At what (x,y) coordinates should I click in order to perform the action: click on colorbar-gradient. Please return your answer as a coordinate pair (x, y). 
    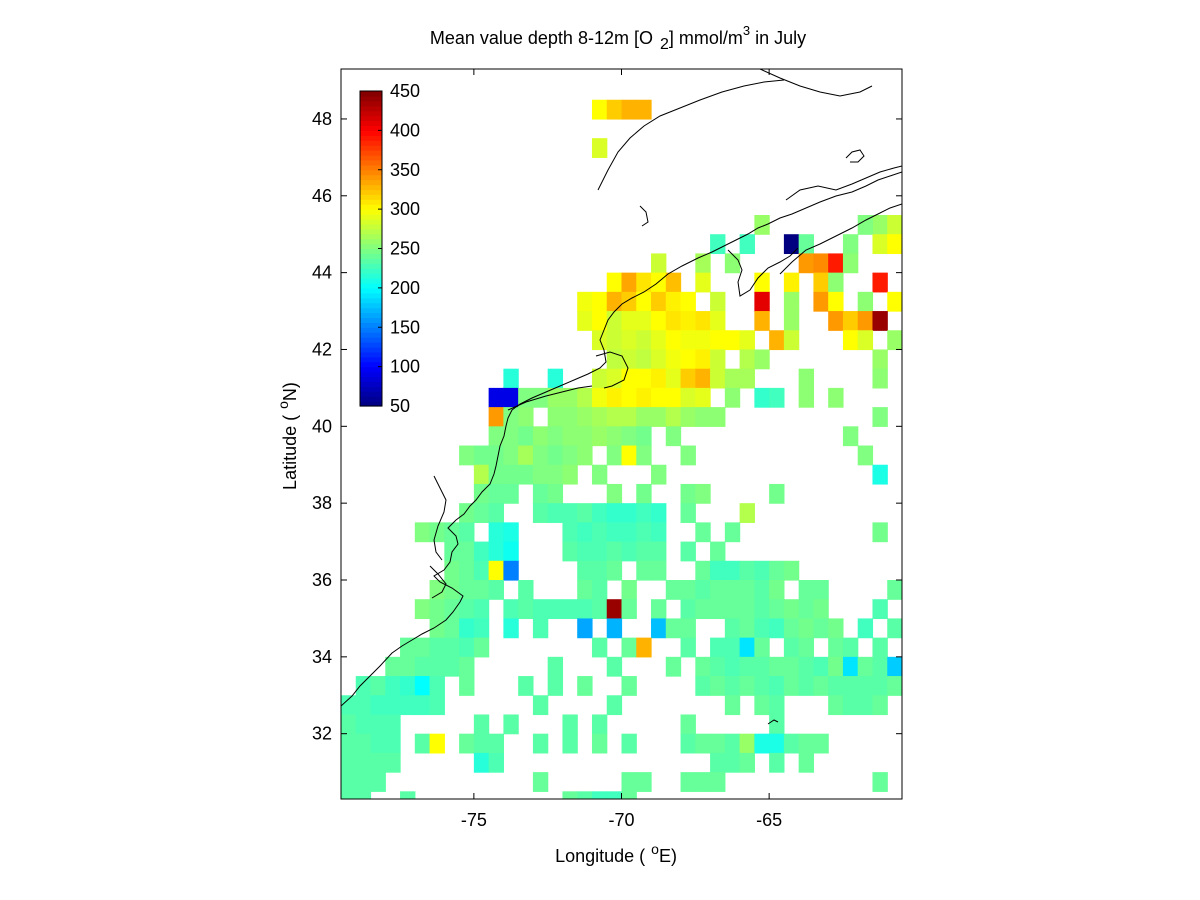
    Looking at the image, I should click on (371, 248).